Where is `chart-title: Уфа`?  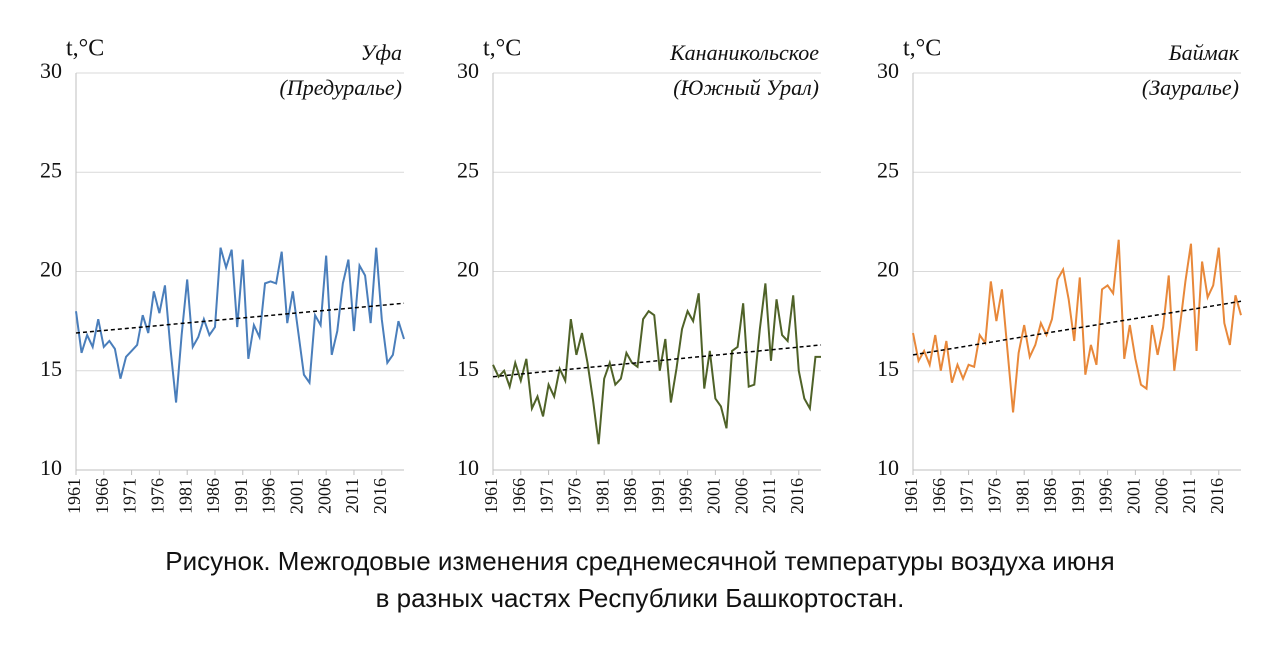
chart-title: Уфа is located at coordinates (381, 52).